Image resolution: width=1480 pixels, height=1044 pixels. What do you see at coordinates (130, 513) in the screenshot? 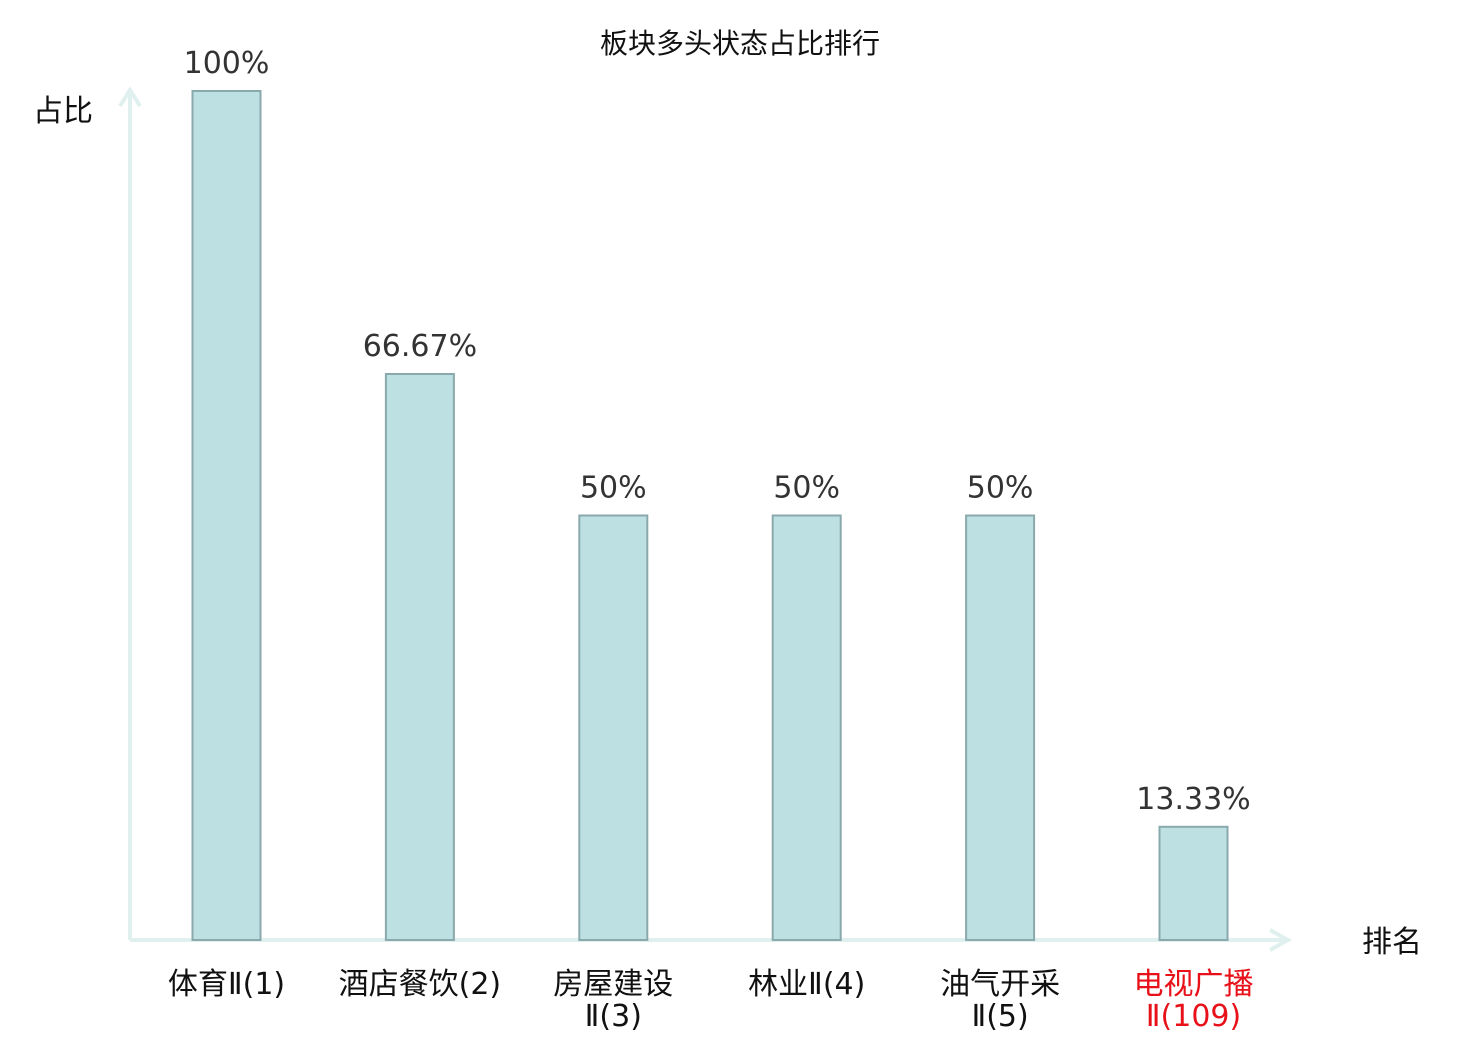
I see `y-axis` at bounding box center [130, 513].